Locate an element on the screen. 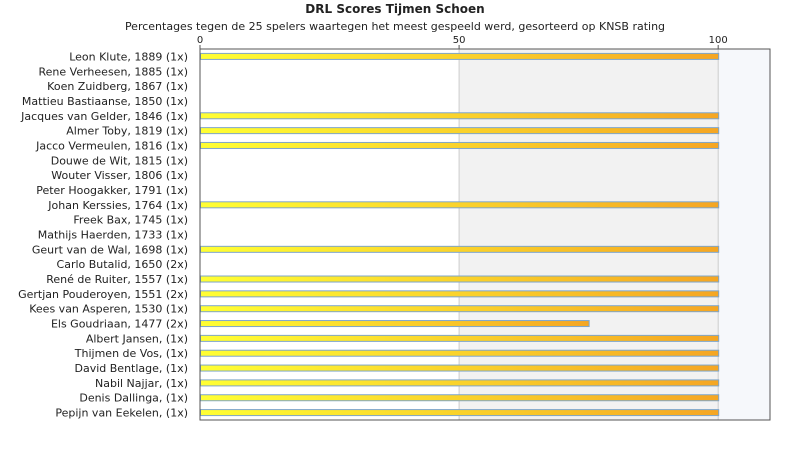 This screenshot has height=450, width=790. category-label: Rene Verheesen, 1885 (1x) is located at coordinates (113, 71).